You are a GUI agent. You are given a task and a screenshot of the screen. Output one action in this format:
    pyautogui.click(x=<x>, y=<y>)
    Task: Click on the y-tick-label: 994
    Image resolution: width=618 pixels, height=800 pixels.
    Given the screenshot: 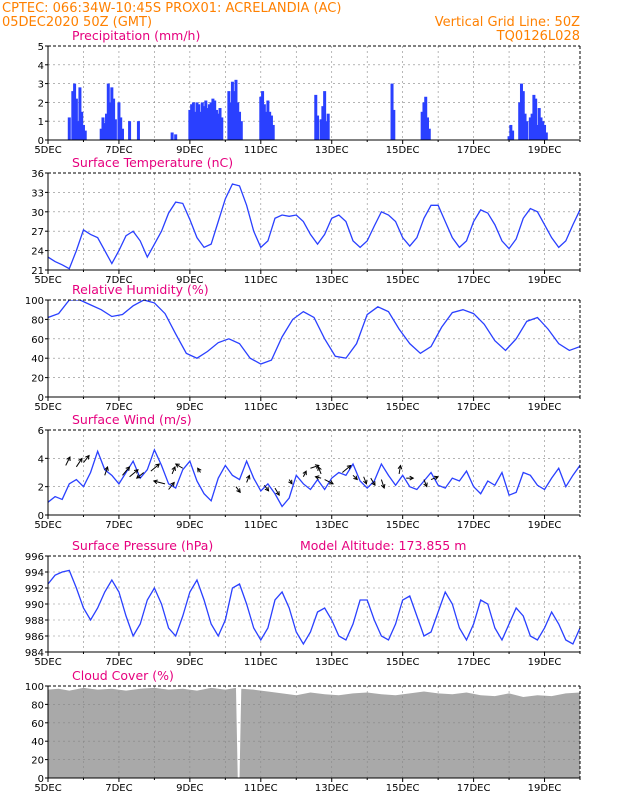 What is the action you would take?
    pyautogui.click(x=34, y=573)
    